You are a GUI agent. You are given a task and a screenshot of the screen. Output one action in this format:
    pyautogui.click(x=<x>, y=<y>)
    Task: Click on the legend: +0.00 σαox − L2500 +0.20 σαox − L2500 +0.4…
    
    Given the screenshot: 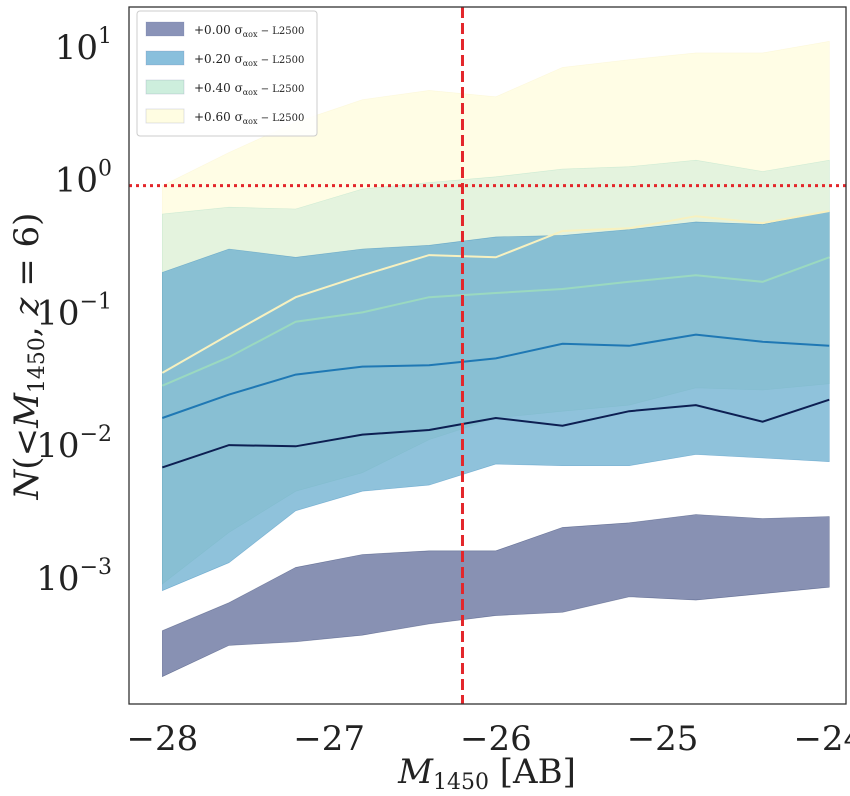 What is the action you would take?
    pyautogui.click(x=227, y=73)
    